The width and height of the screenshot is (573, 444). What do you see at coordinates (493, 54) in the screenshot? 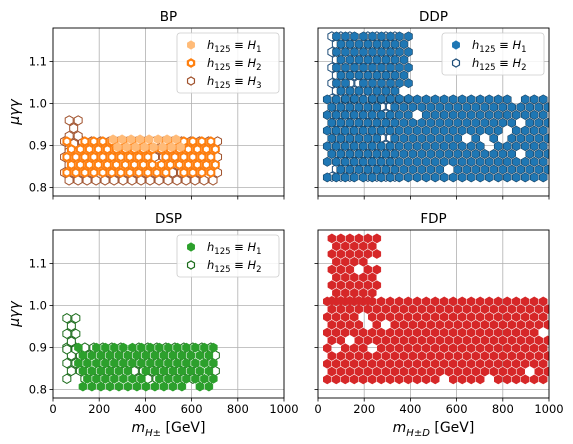
I see `legend-box` at bounding box center [493, 54].